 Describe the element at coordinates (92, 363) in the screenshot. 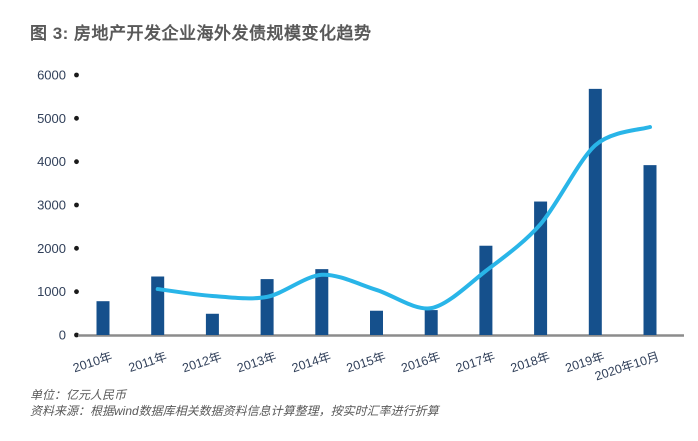

I see `x-axis-label: 2010年` at that location.